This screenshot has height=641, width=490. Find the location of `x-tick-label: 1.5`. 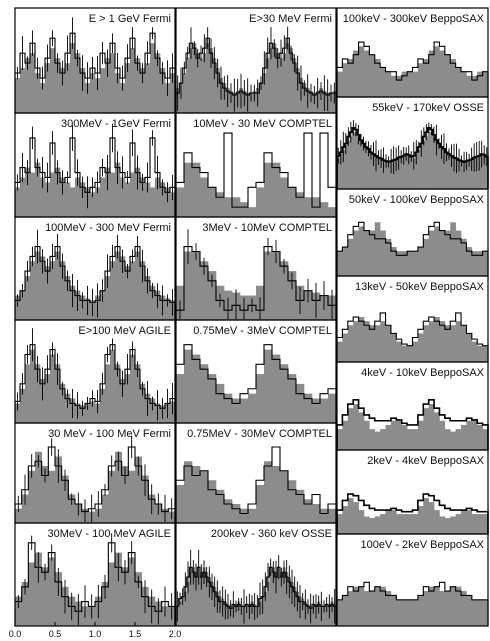

x-tick-label: 1.5 is located at coordinates (135, 634).